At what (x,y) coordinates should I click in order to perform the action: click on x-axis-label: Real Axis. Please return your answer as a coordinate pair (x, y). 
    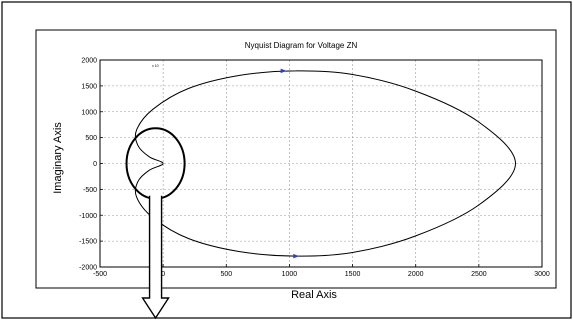
    Looking at the image, I should click on (314, 295).